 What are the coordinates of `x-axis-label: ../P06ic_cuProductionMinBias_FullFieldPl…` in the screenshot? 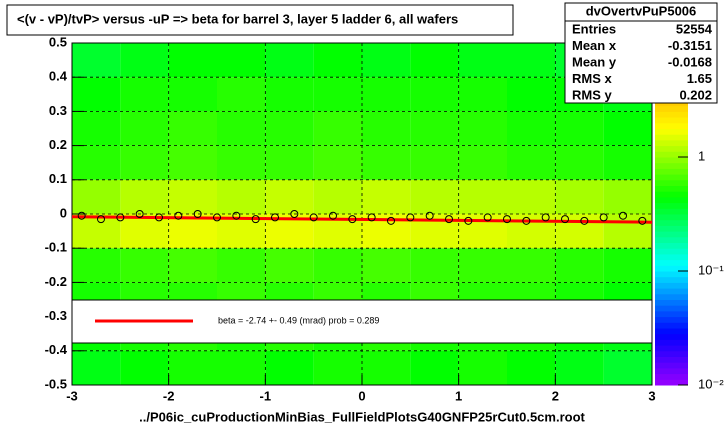 It's located at (362, 416).